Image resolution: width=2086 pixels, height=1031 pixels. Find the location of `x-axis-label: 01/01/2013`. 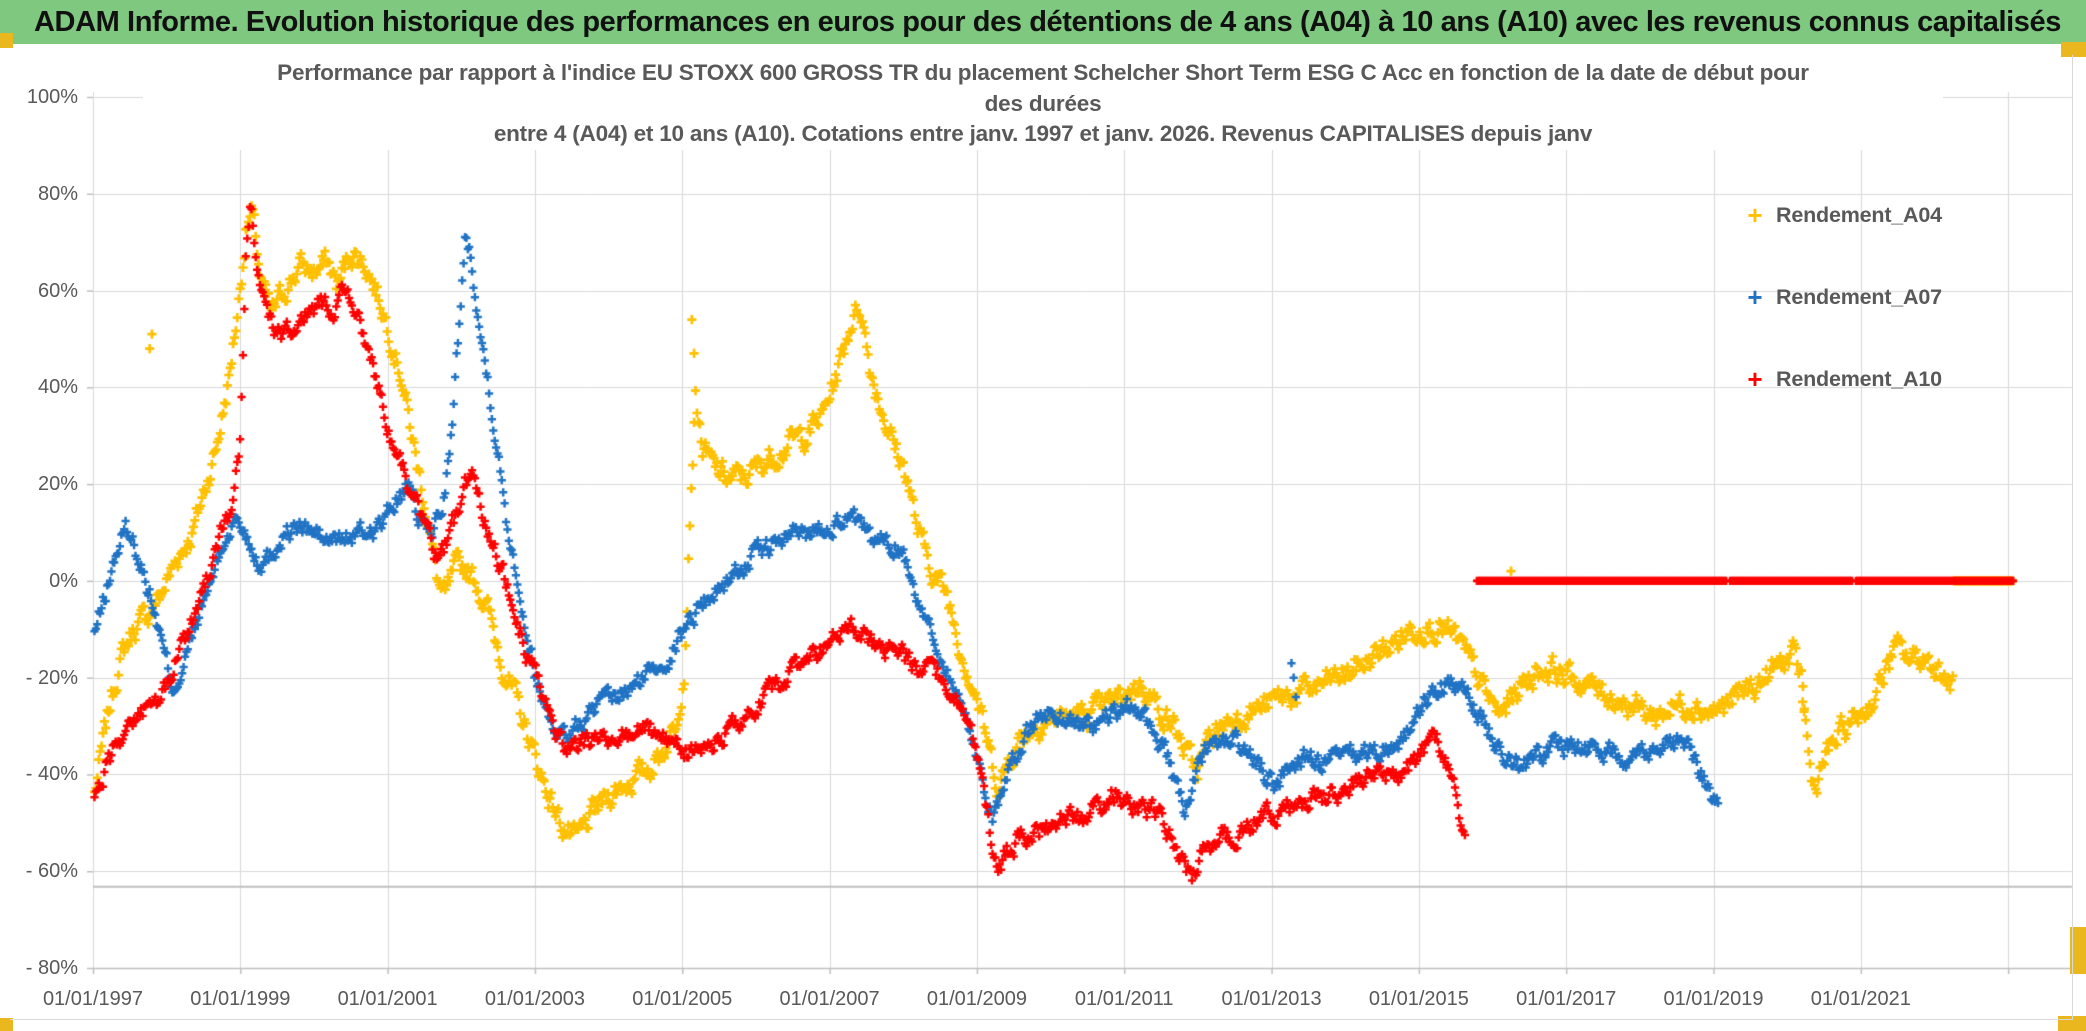

x-axis-label: 01/01/2013 is located at coordinates (1271, 999).